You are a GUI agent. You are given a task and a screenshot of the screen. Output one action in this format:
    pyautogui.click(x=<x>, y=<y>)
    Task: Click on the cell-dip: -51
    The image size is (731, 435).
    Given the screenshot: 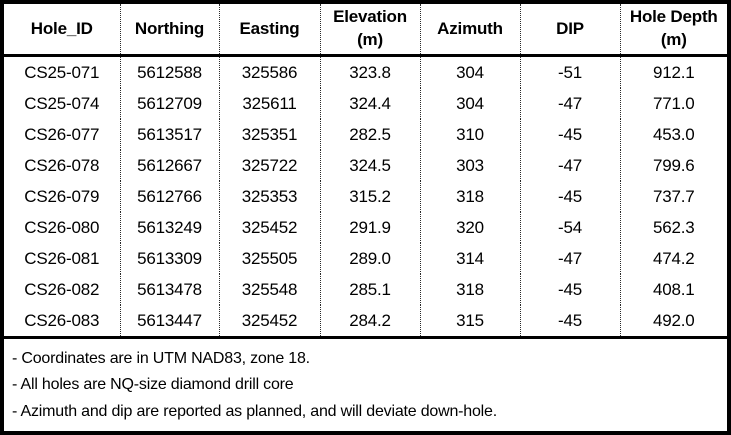 What is the action you would take?
    pyautogui.click(x=569, y=71)
    